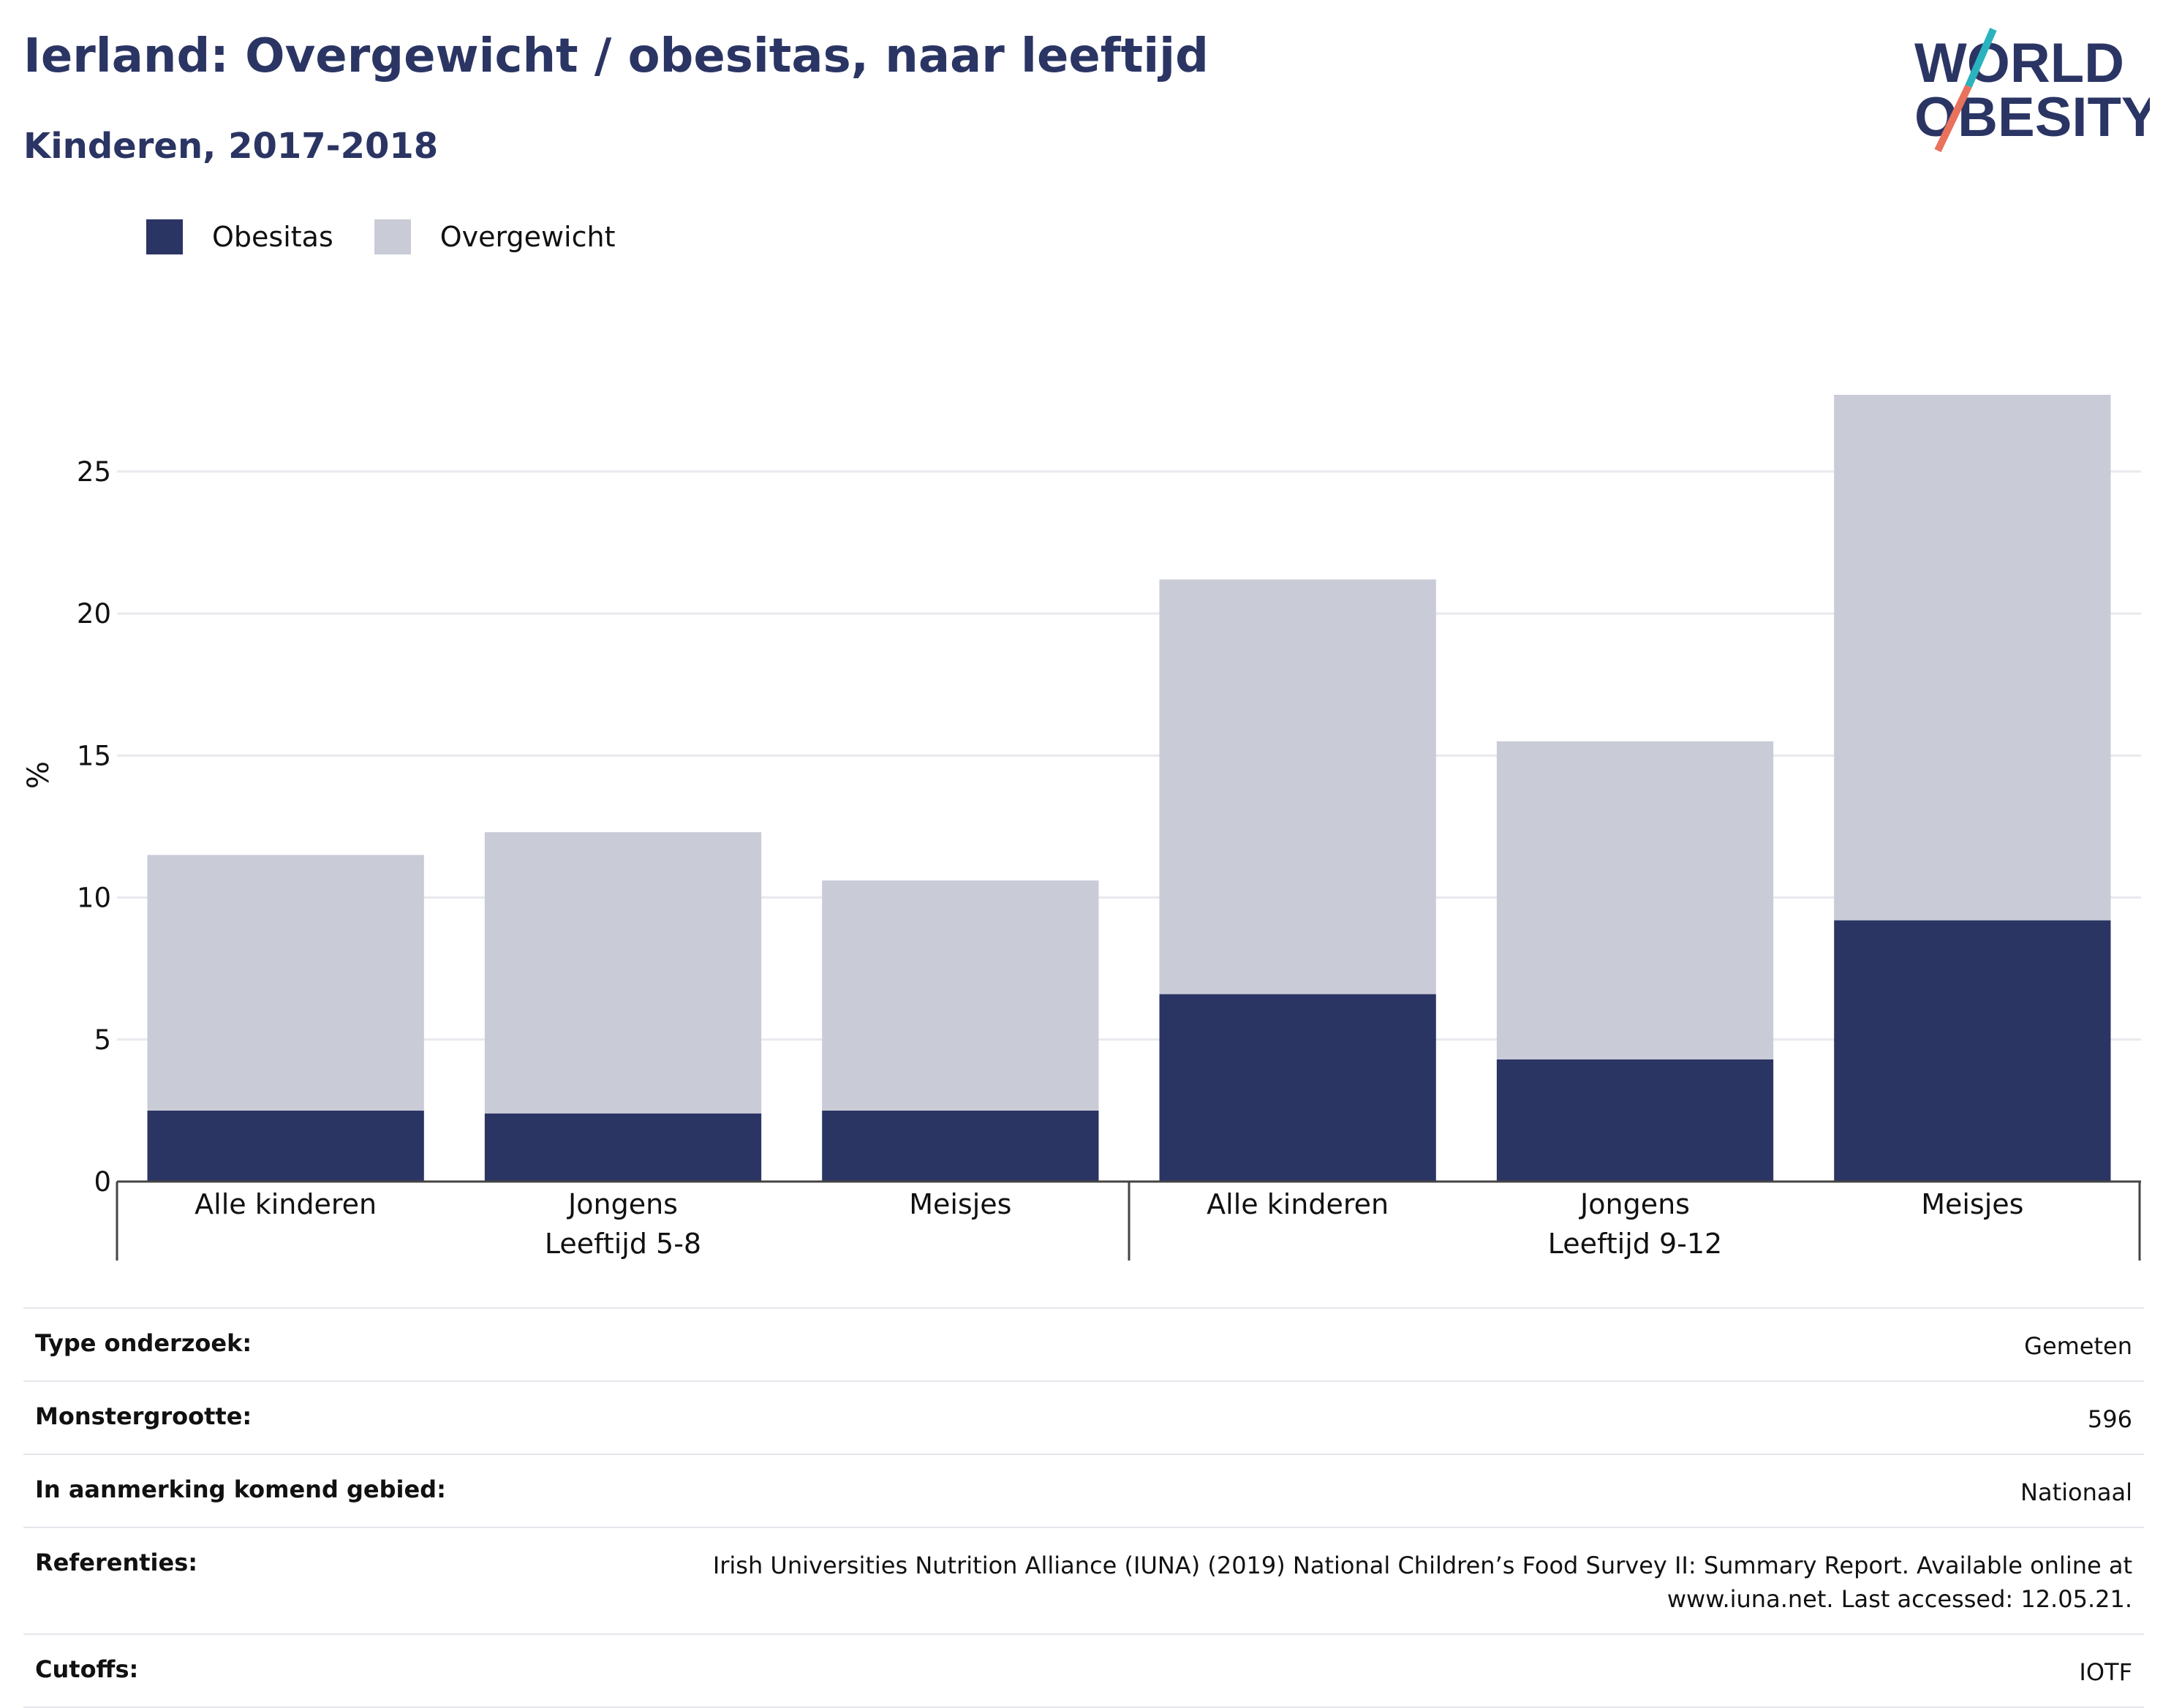 The height and width of the screenshot is (1708, 2163). What do you see at coordinates (94, 755) in the screenshot?
I see `y-tick-label: 15` at bounding box center [94, 755].